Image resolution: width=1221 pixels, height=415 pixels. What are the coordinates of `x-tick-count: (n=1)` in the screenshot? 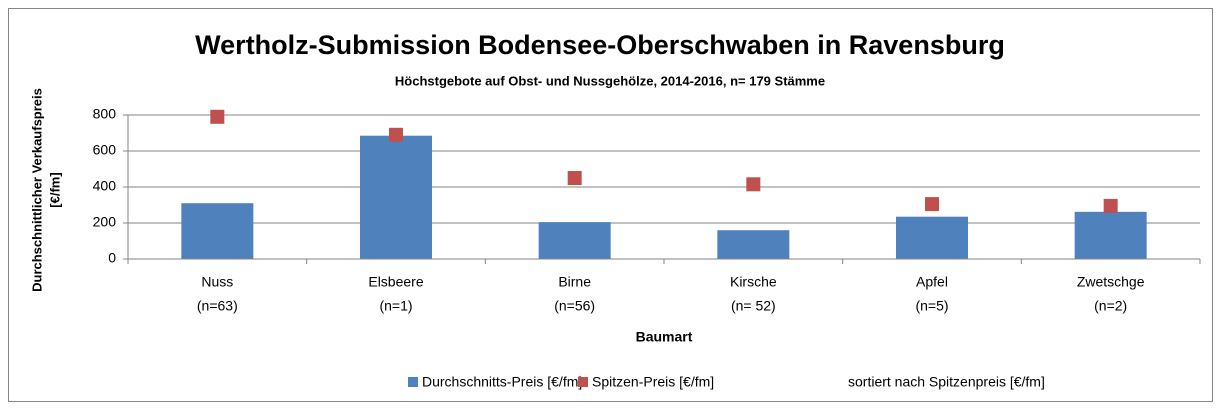 It's located at (395, 306).